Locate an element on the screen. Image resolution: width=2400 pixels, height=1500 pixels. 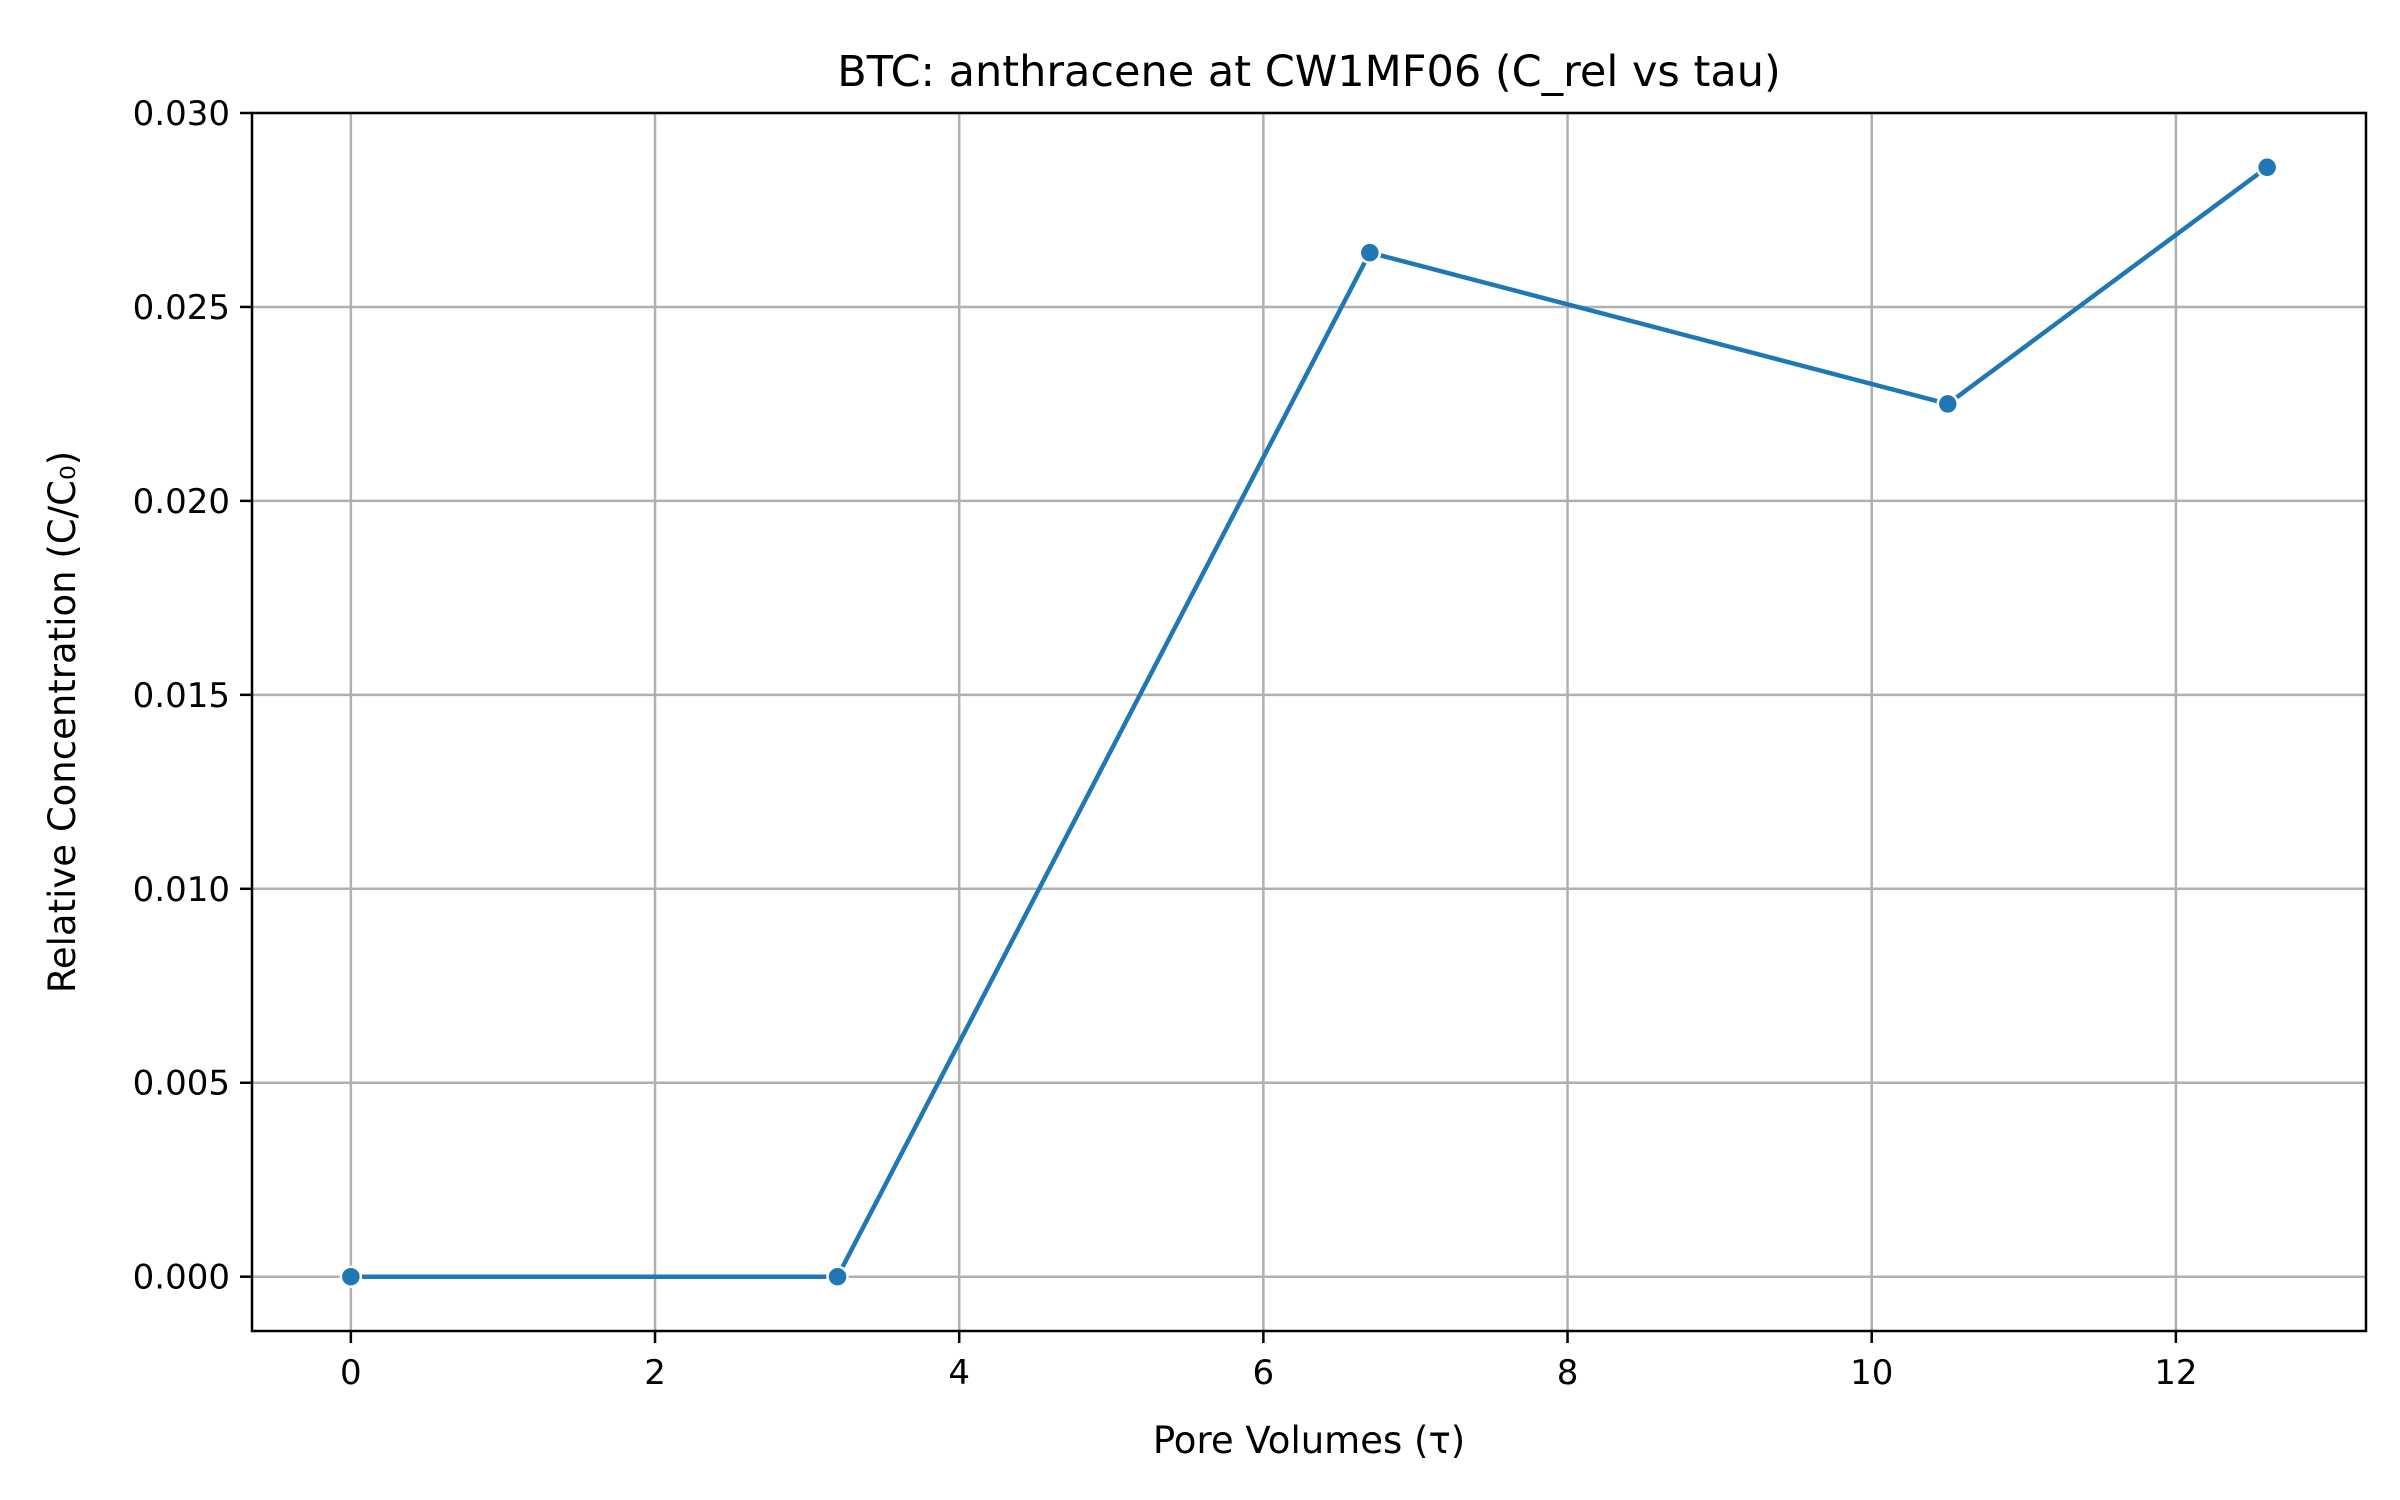
x-tick-label: 10 is located at coordinates (1871, 1373).